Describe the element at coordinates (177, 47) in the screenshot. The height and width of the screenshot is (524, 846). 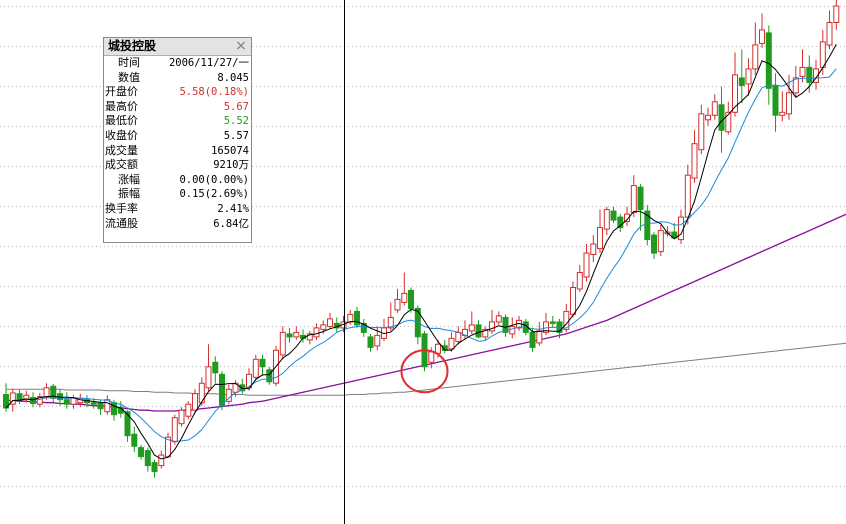
I see `info-panel-title-bar: 城投控股 ×` at that location.